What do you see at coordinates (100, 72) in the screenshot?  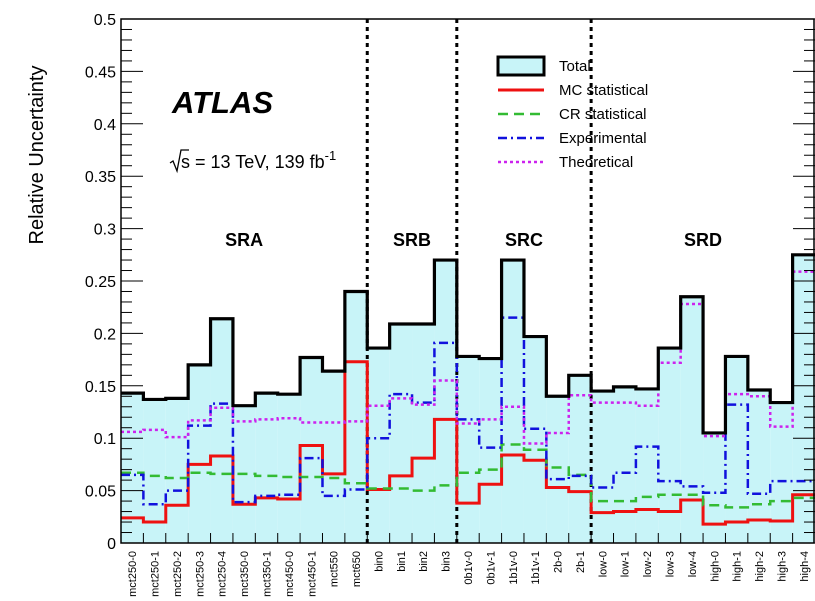 I see `y-tick-label-0.45: 0.45` at bounding box center [100, 72].